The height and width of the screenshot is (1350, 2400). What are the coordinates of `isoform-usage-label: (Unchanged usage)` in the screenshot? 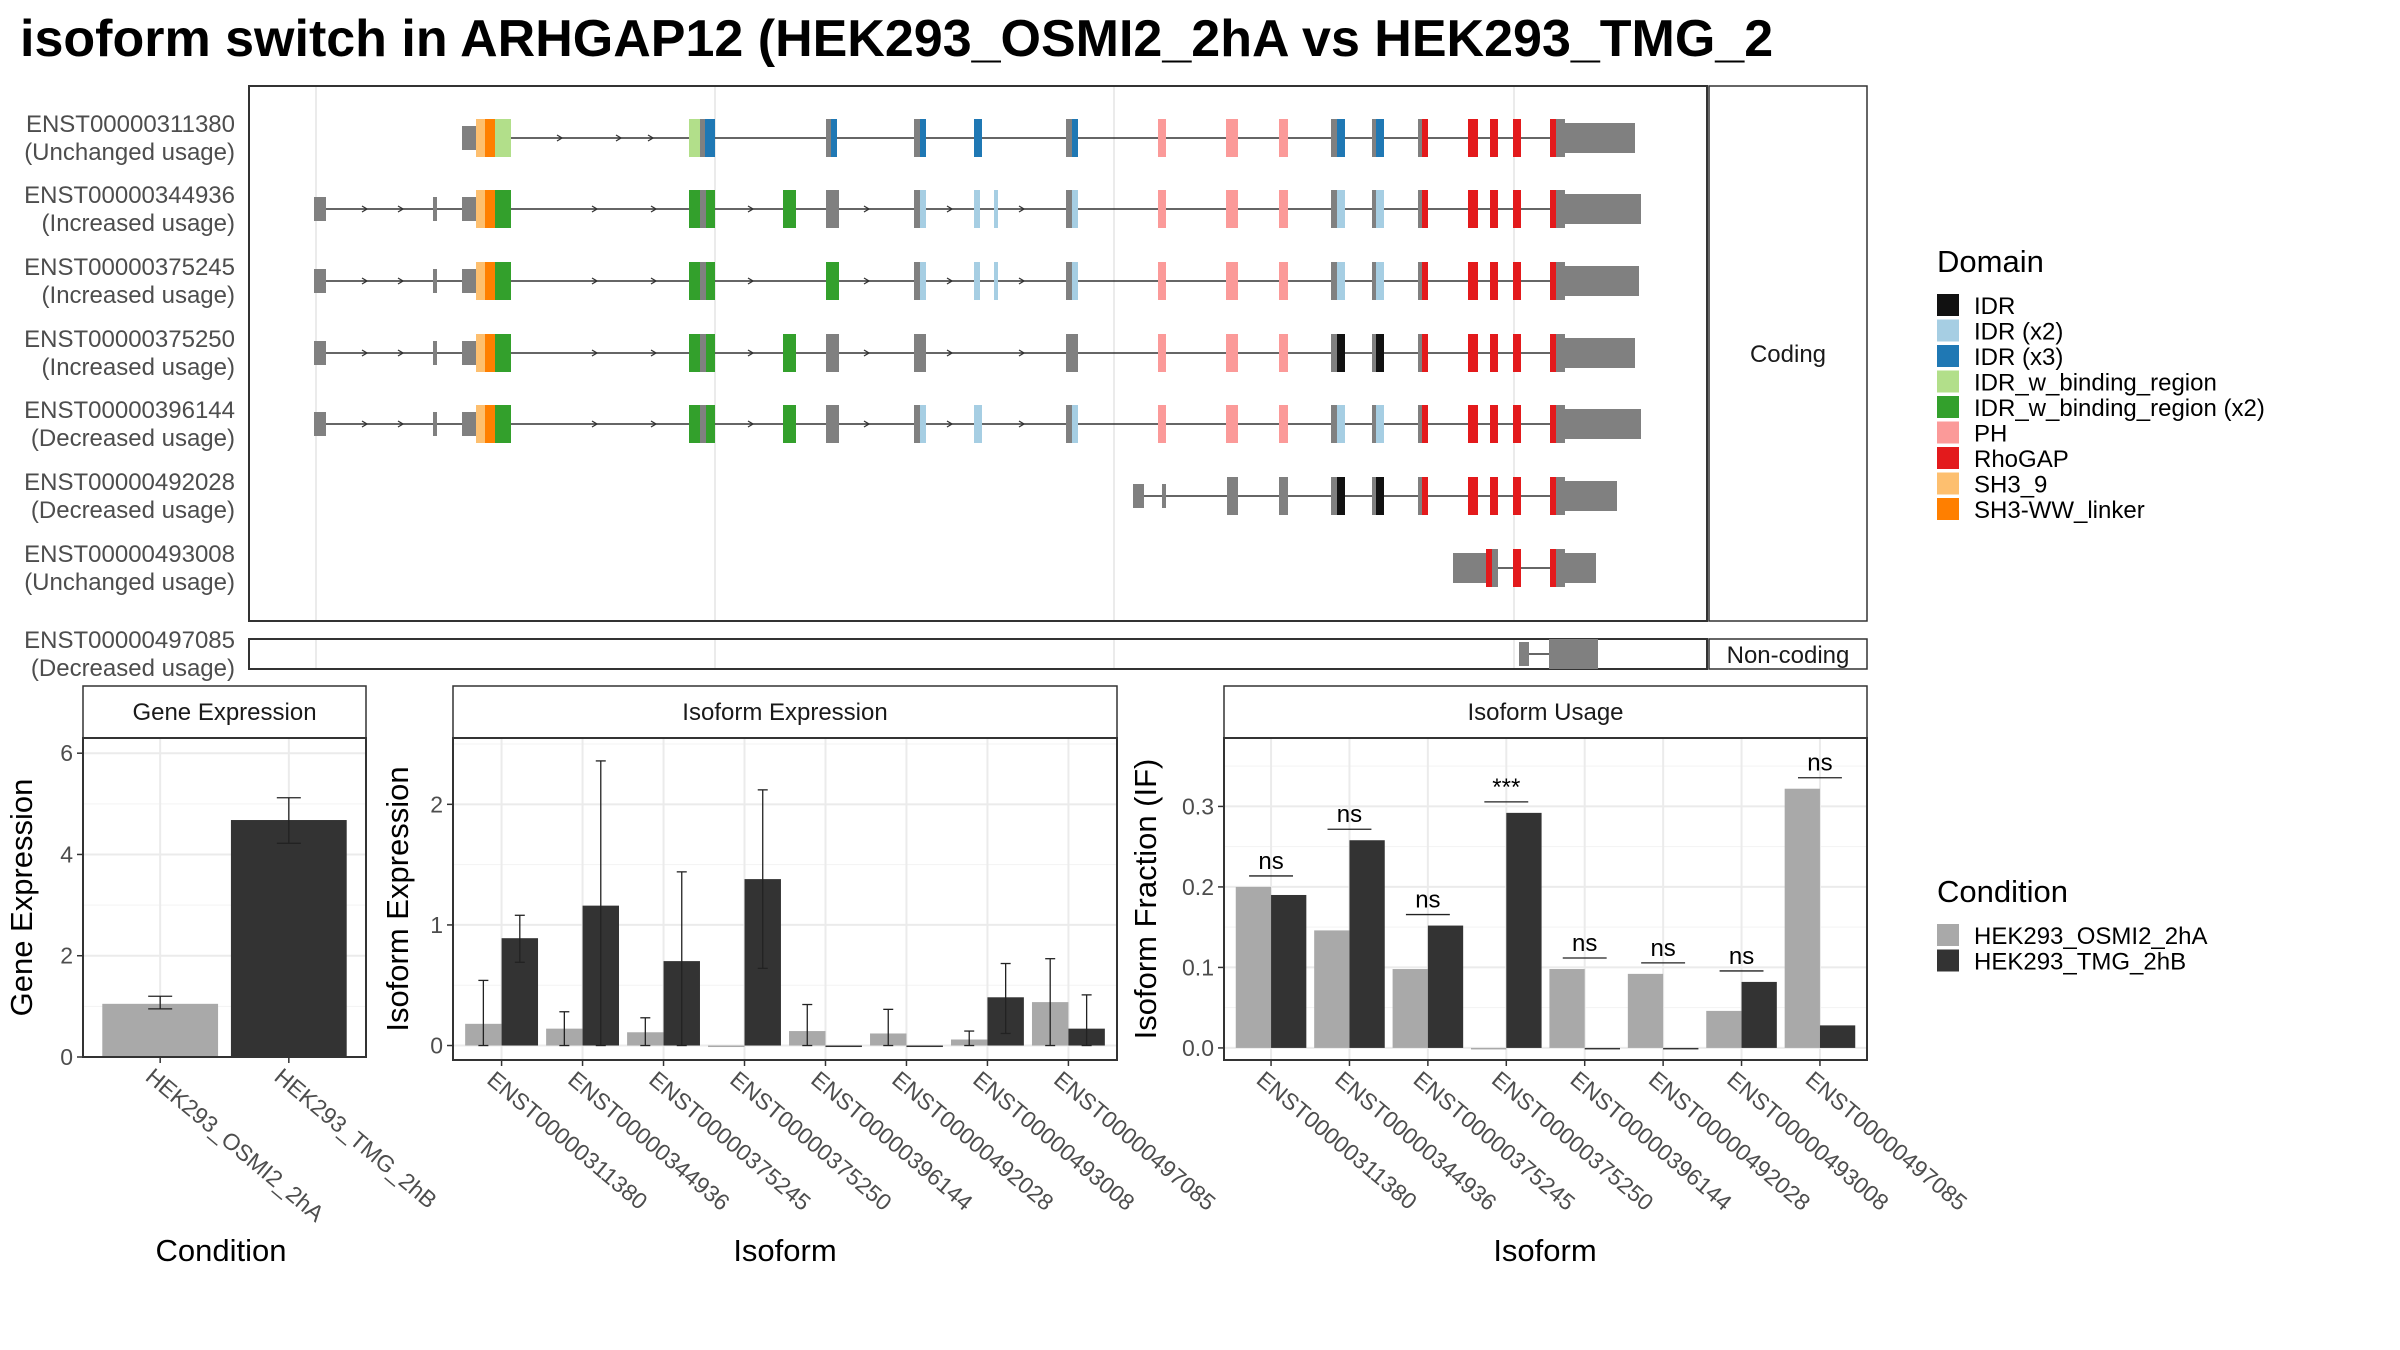 It's located at (129, 582).